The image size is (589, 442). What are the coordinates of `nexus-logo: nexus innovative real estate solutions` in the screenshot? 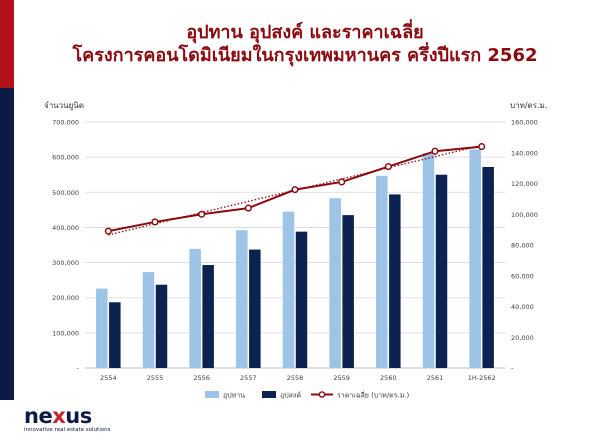 It's located at (67, 419).